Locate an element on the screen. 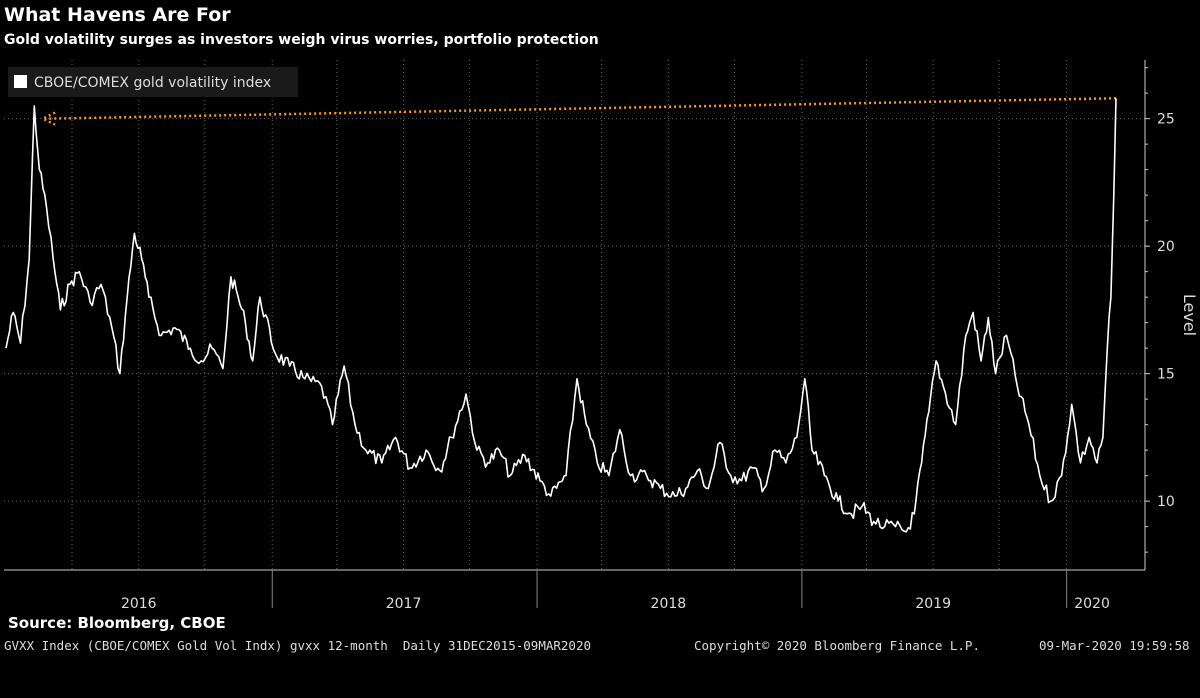 The width and height of the screenshot is (1200, 698). x-tick-label: 2018 is located at coordinates (669, 604).